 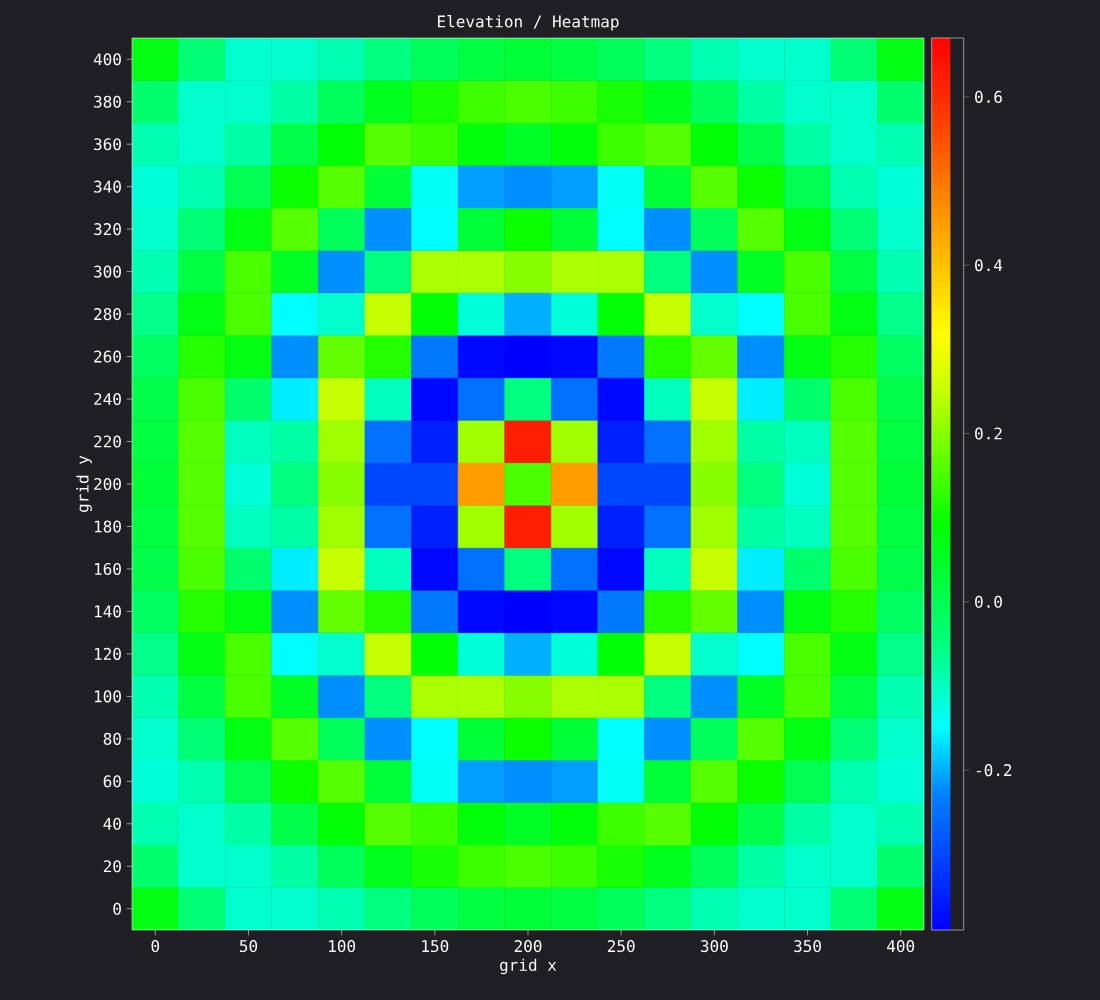 I want to click on y-tick-label: 280, so click(x=107, y=314).